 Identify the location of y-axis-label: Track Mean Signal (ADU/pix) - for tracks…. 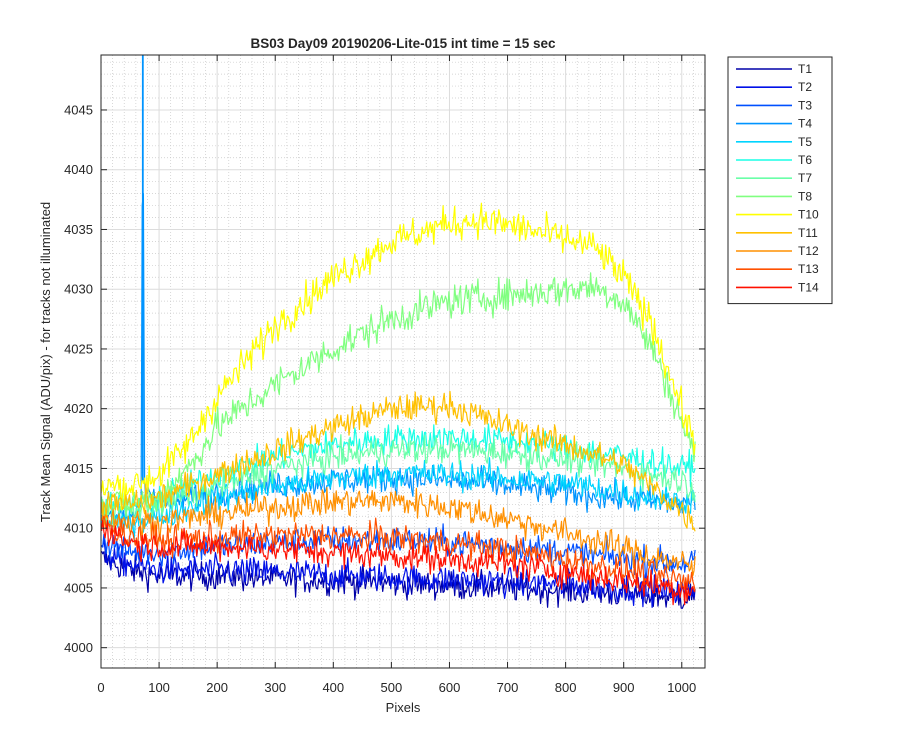
(45, 362).